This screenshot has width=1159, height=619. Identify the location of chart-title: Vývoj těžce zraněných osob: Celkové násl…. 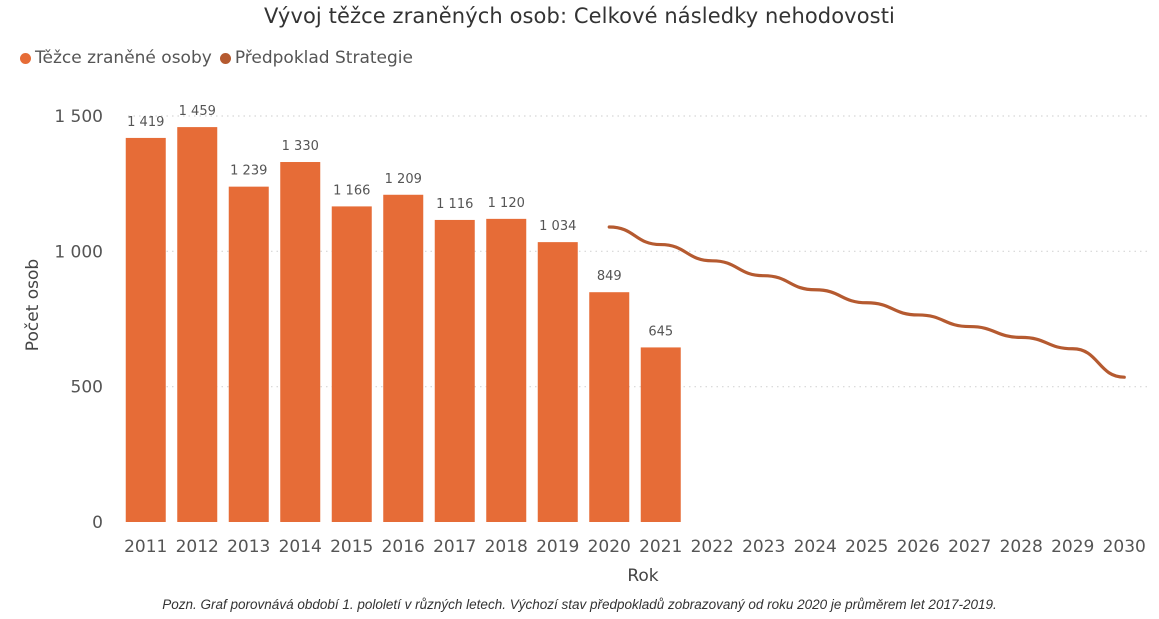
(579, 16).